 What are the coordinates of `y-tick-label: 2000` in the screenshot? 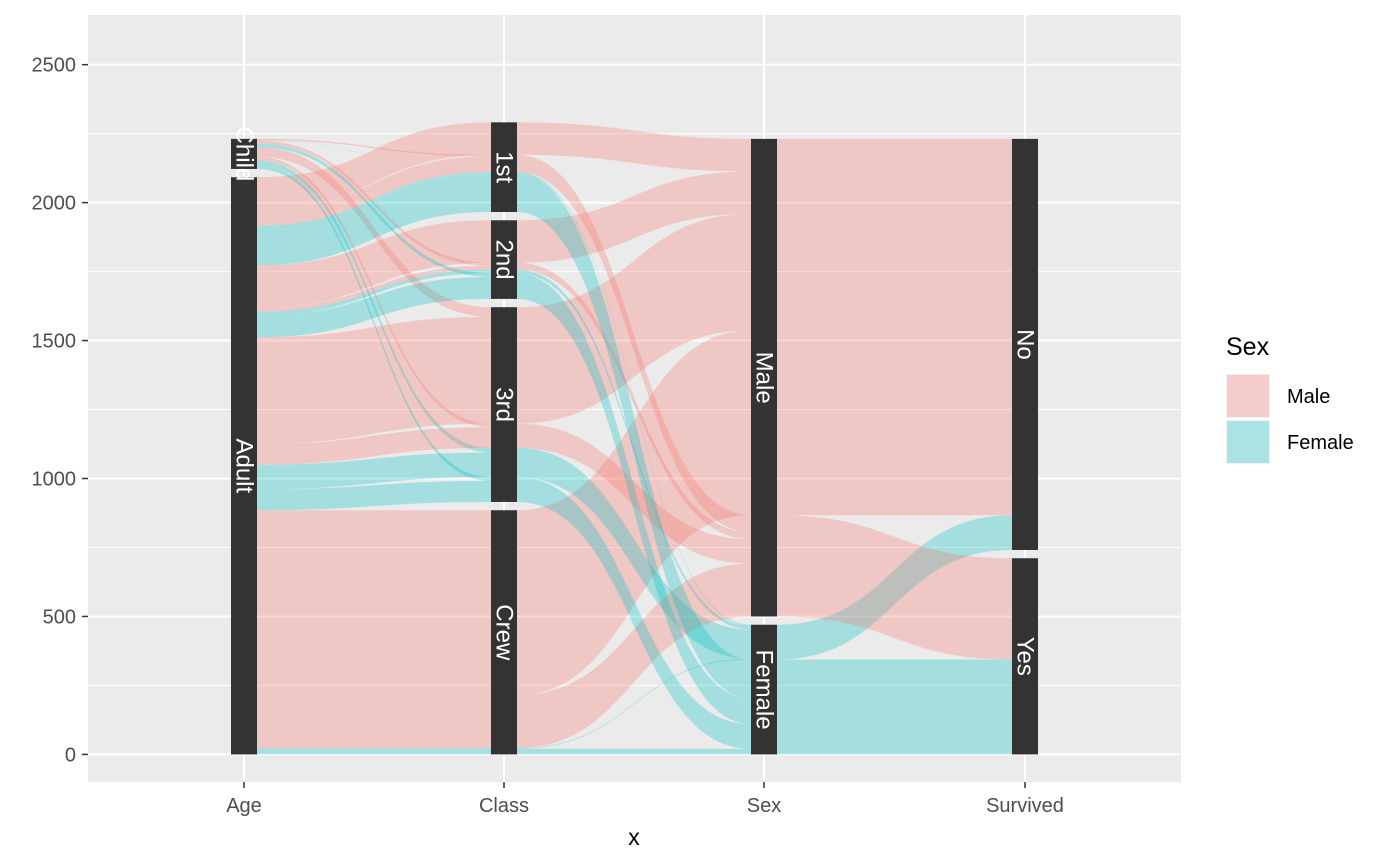 It's located at (54, 204).